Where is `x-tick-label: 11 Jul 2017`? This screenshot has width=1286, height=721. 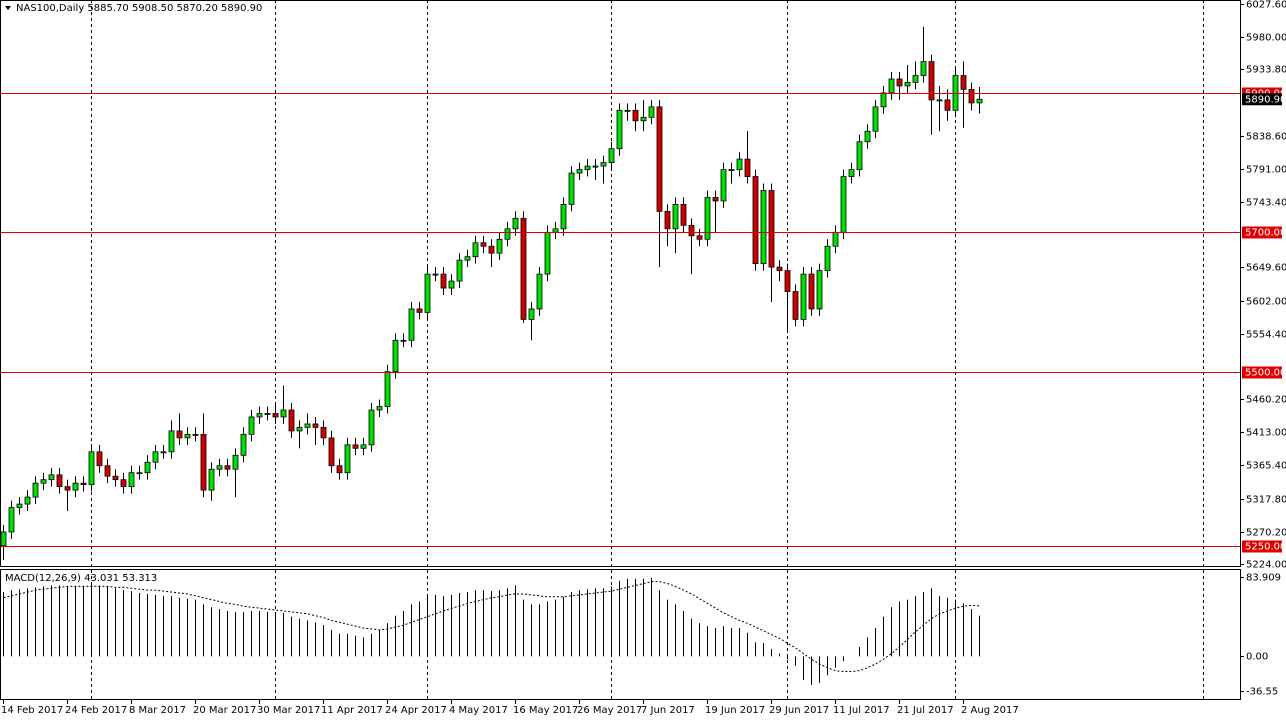
x-tick-label: 11 Jul 2017 is located at coordinates (861, 710).